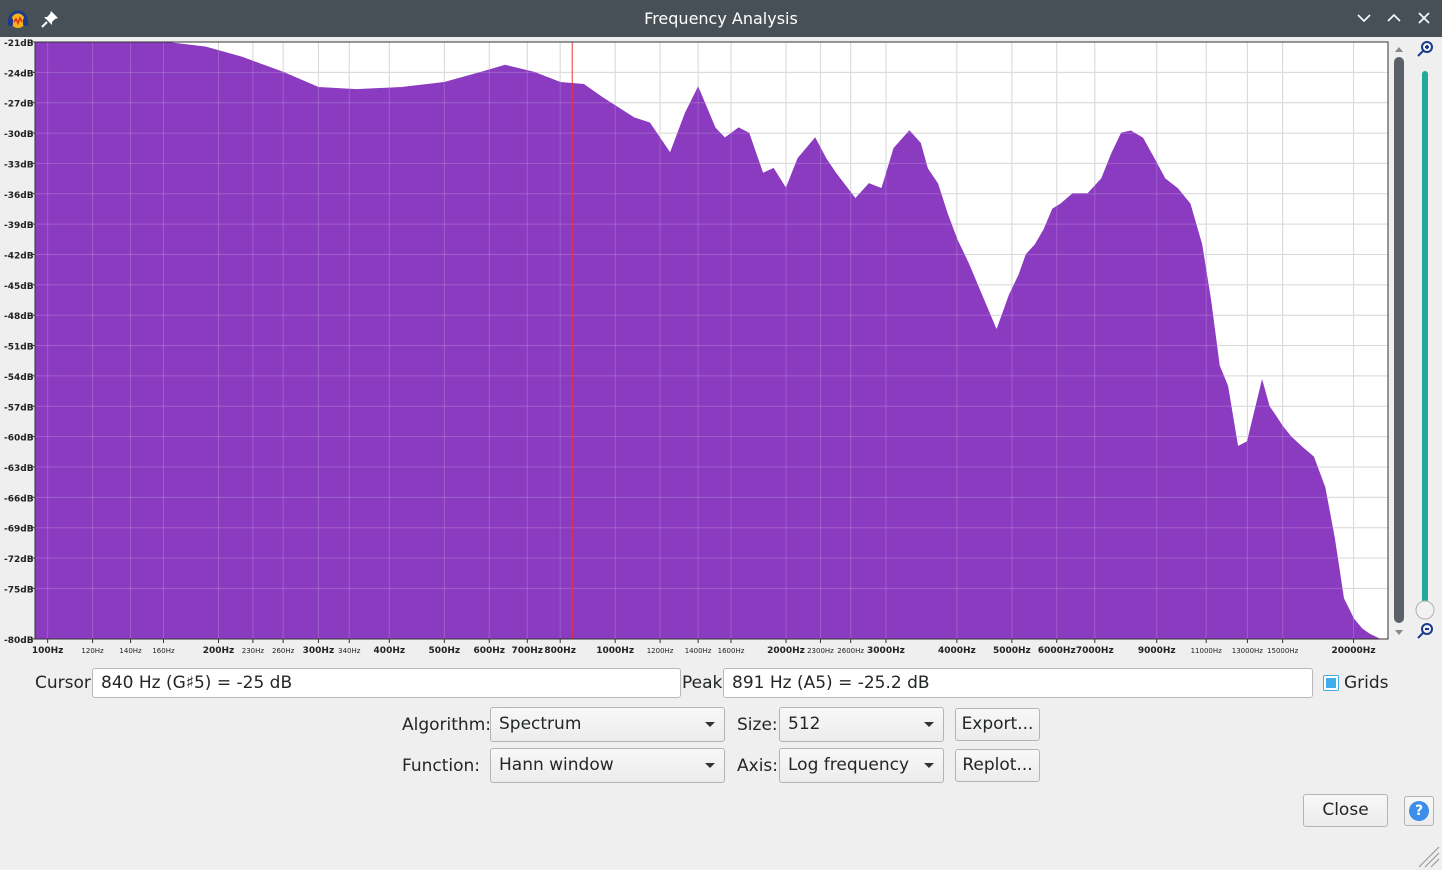  I want to click on y-tick-label: -33dB, so click(19, 165).